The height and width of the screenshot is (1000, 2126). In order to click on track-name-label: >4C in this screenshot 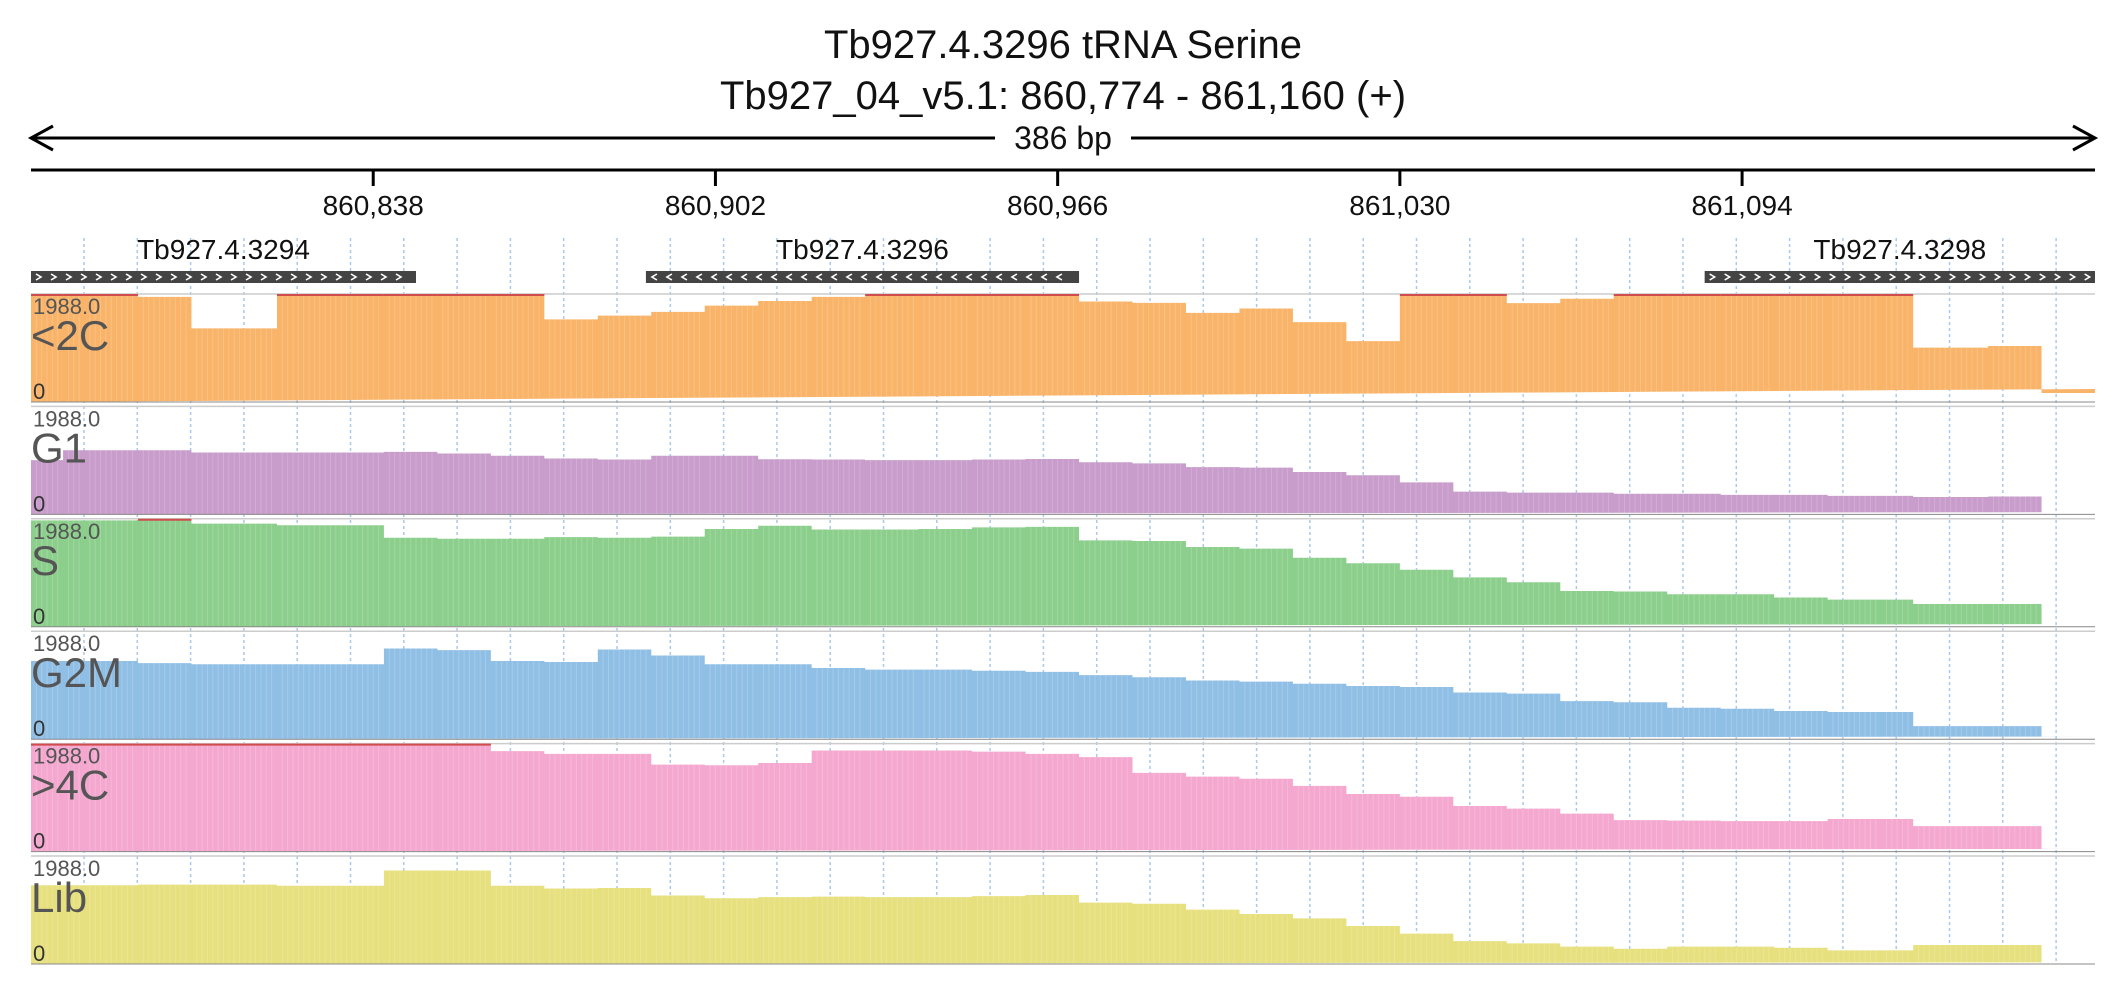, I will do `click(70, 785)`.